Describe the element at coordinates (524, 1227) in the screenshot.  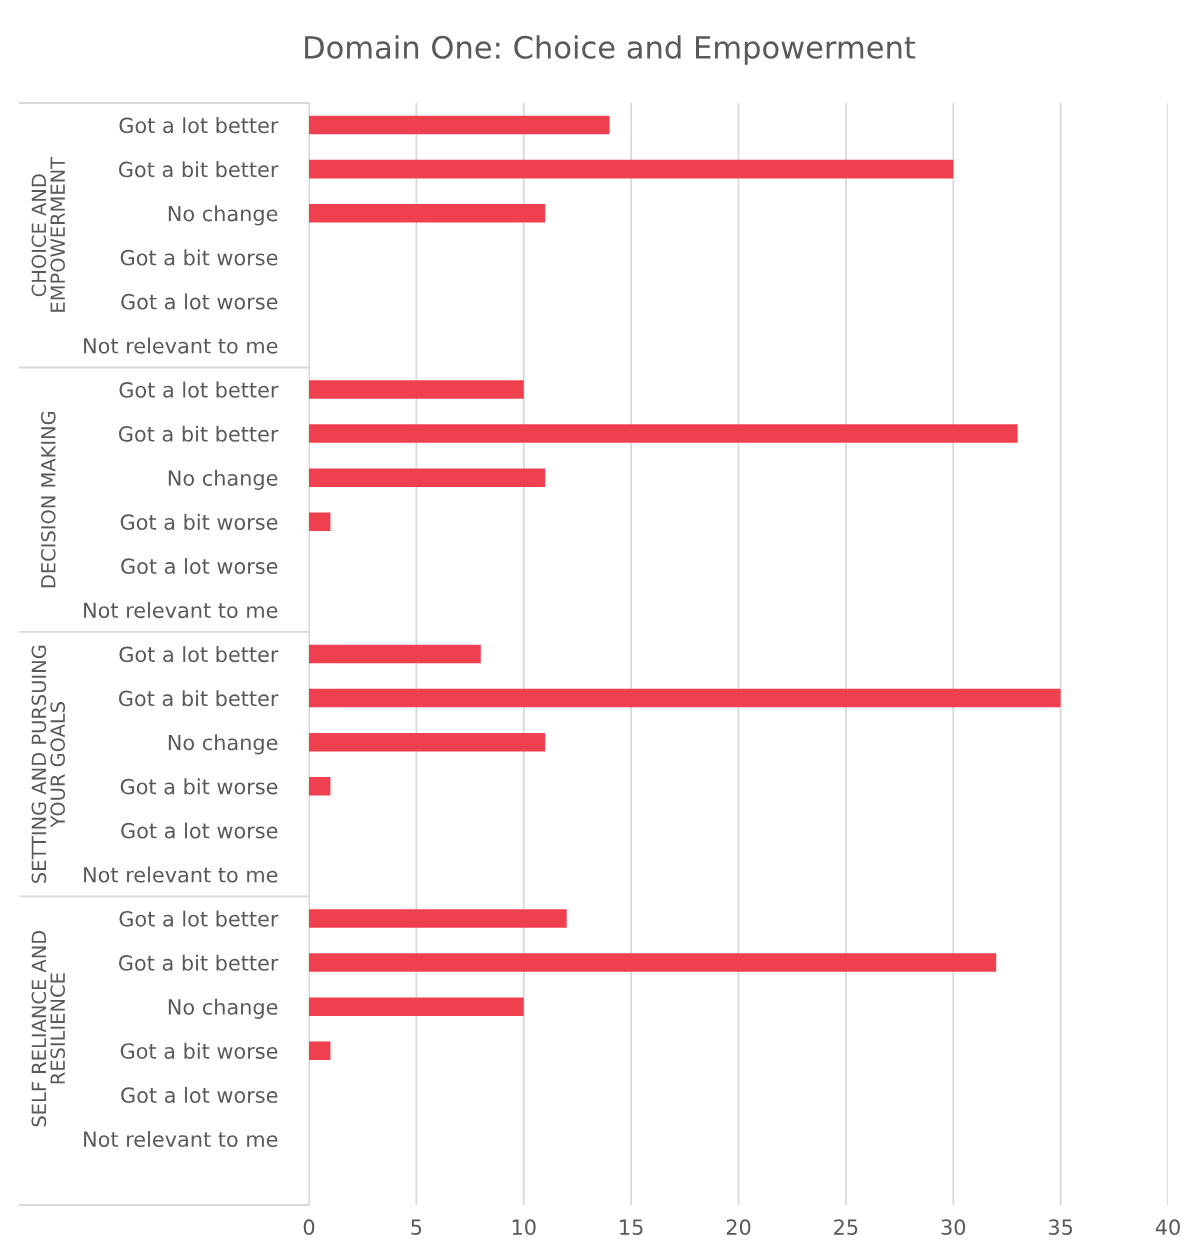
I see `x-tick-label: 10` at that location.